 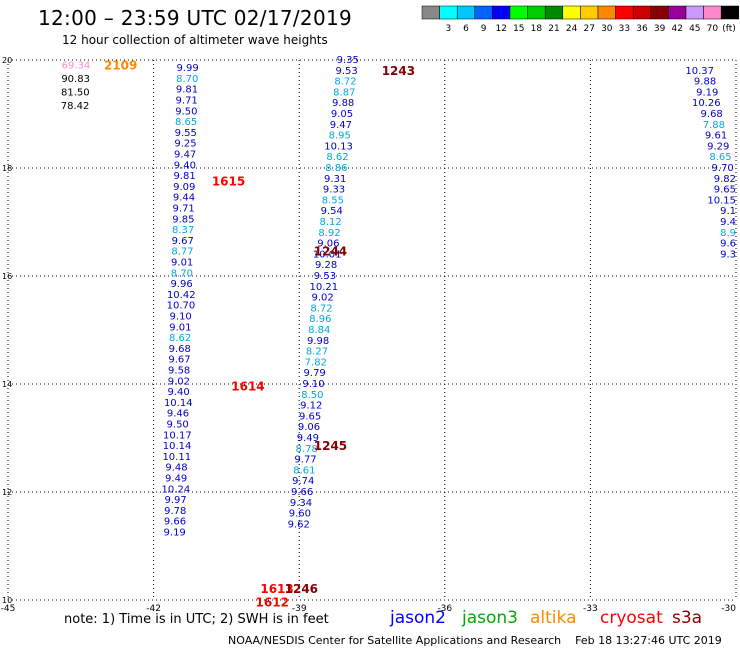 I want to click on swh-value: 8.9, so click(x=728, y=233).